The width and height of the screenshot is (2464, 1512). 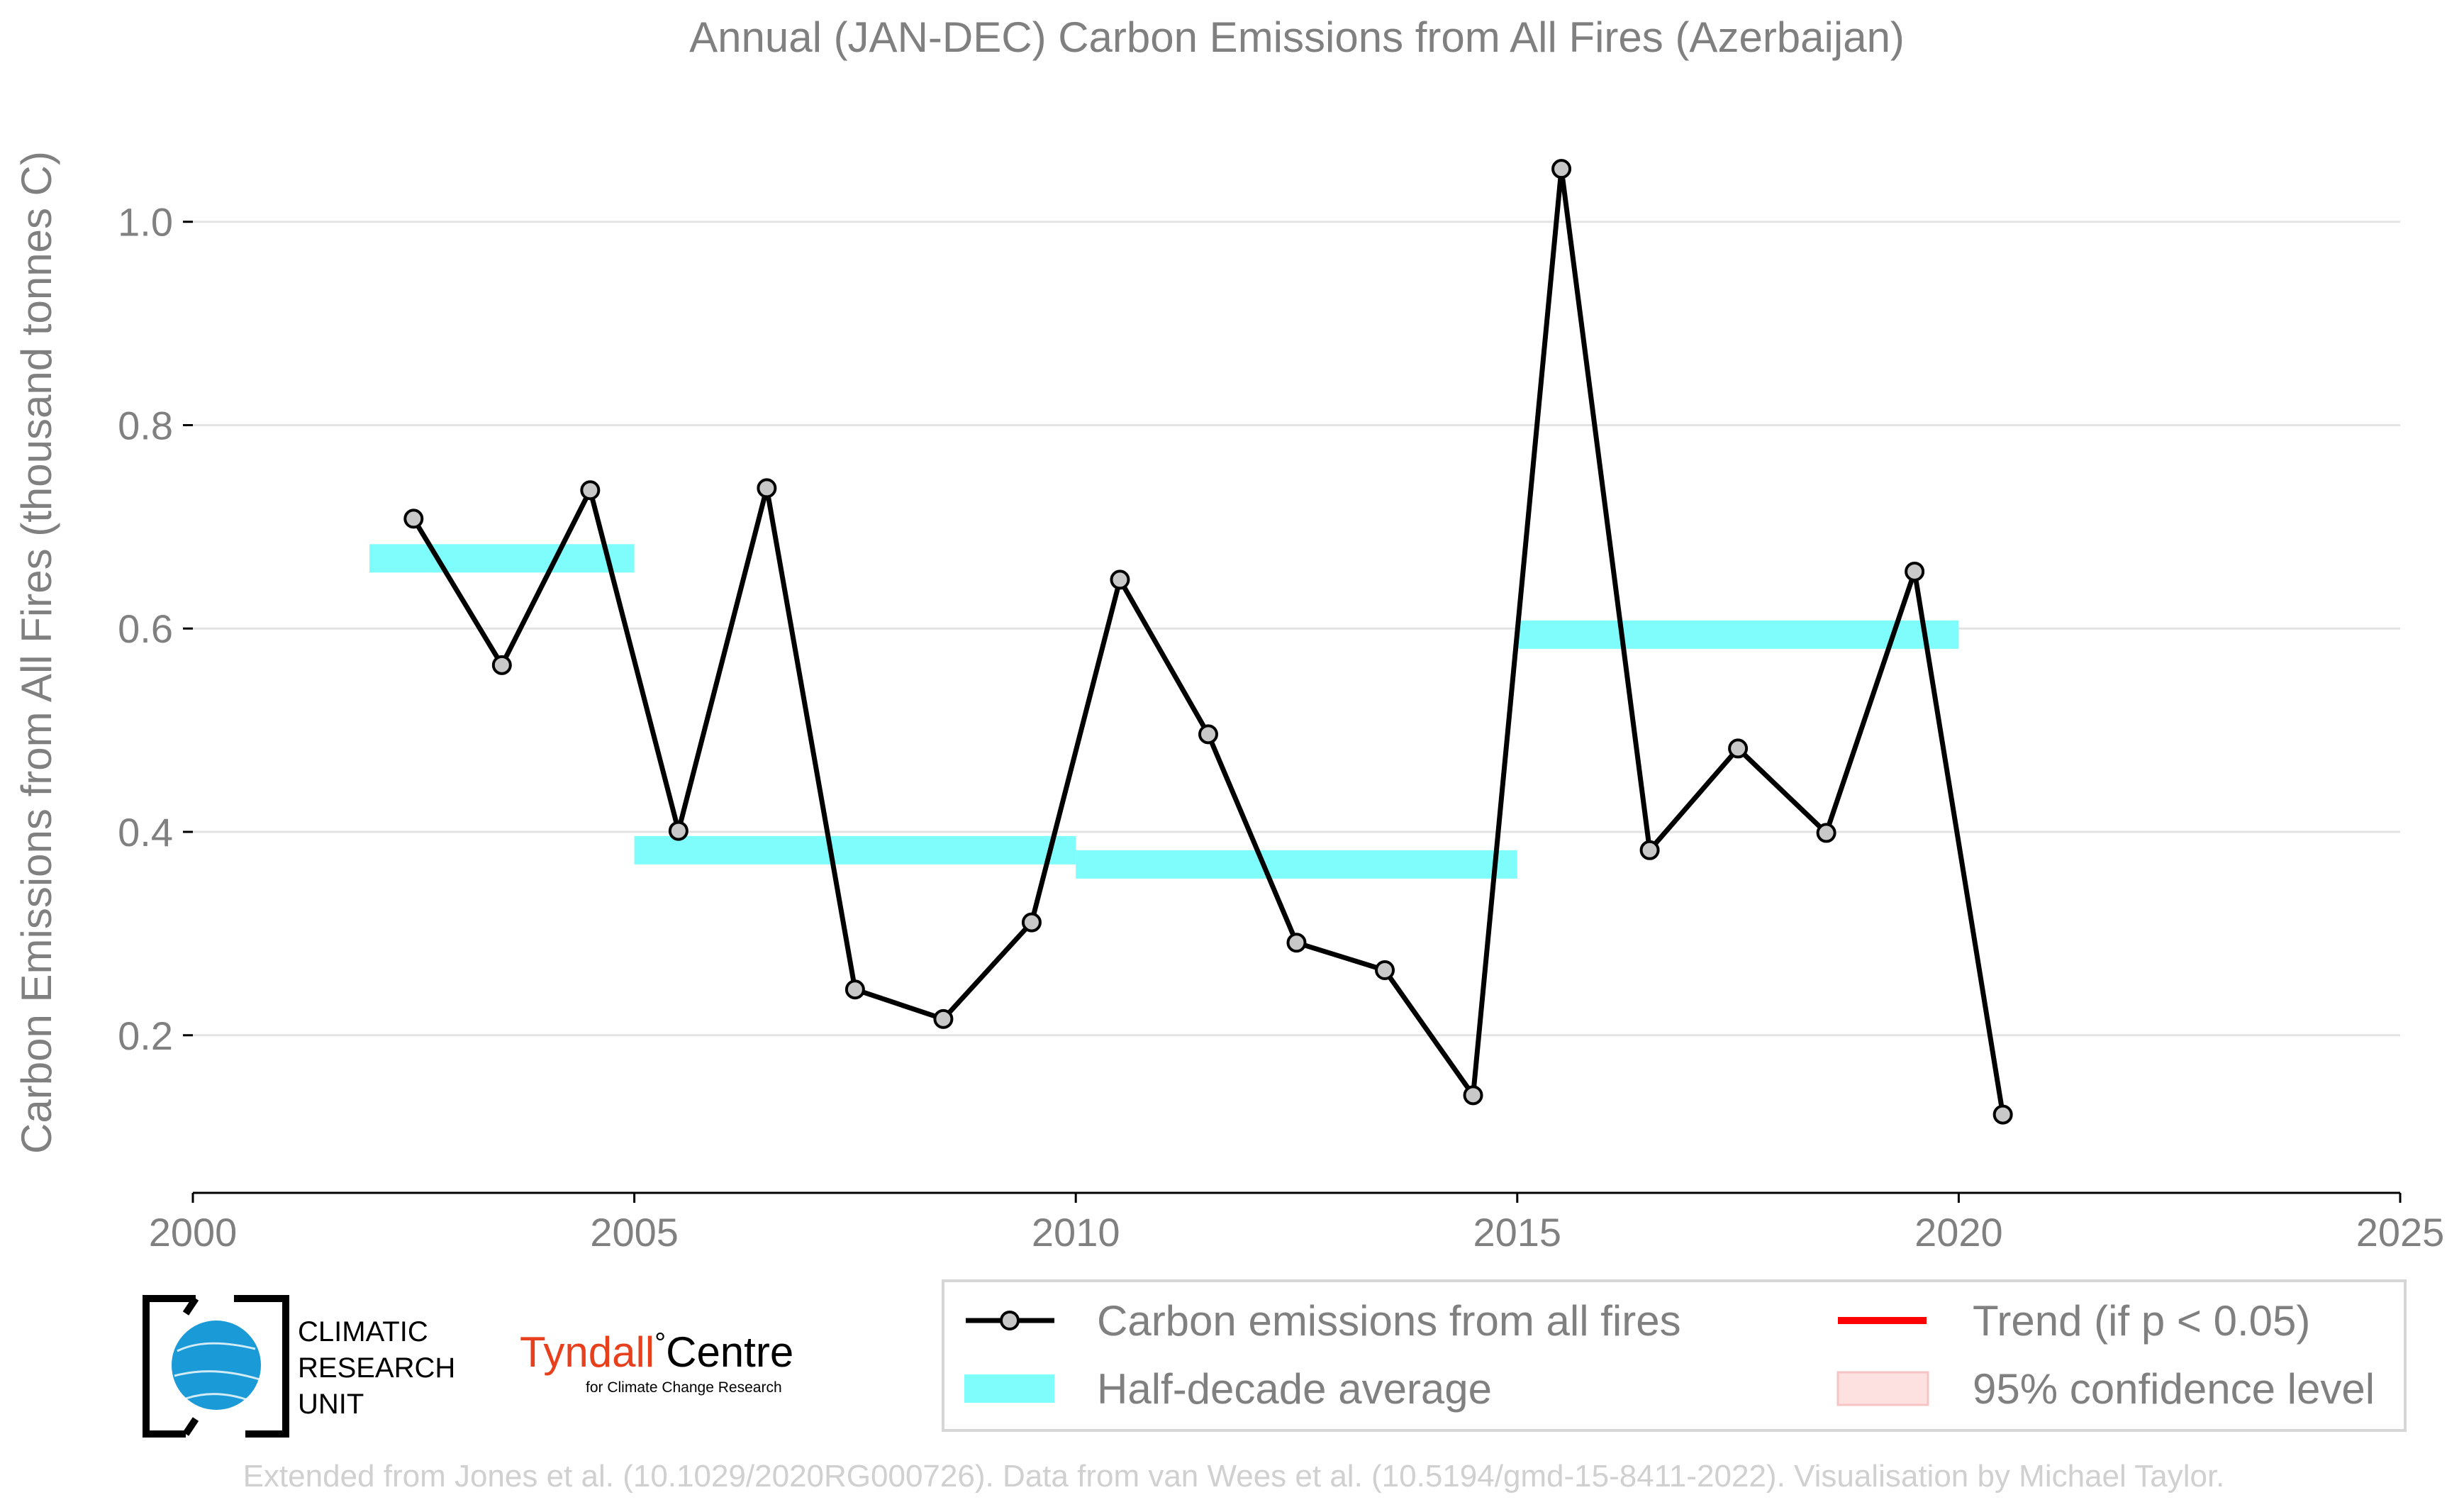 I want to click on legend-swatch-series-marker, so click(x=1010, y=1320).